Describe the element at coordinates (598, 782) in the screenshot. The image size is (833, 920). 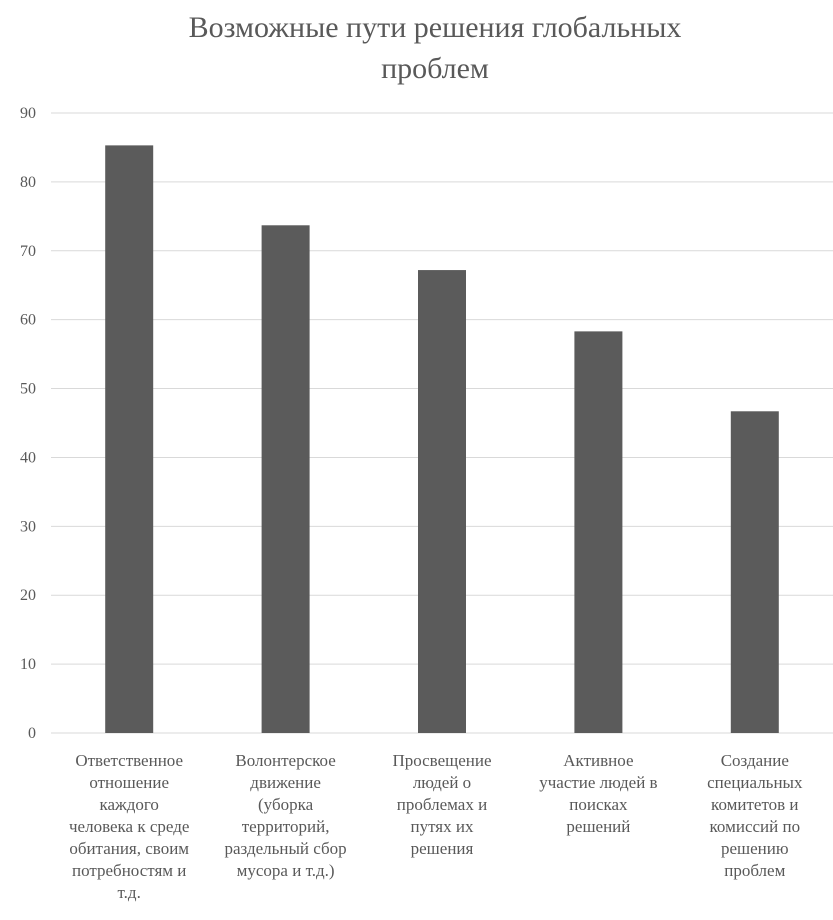
I see `x-tick-label-line: участие людей в` at that location.